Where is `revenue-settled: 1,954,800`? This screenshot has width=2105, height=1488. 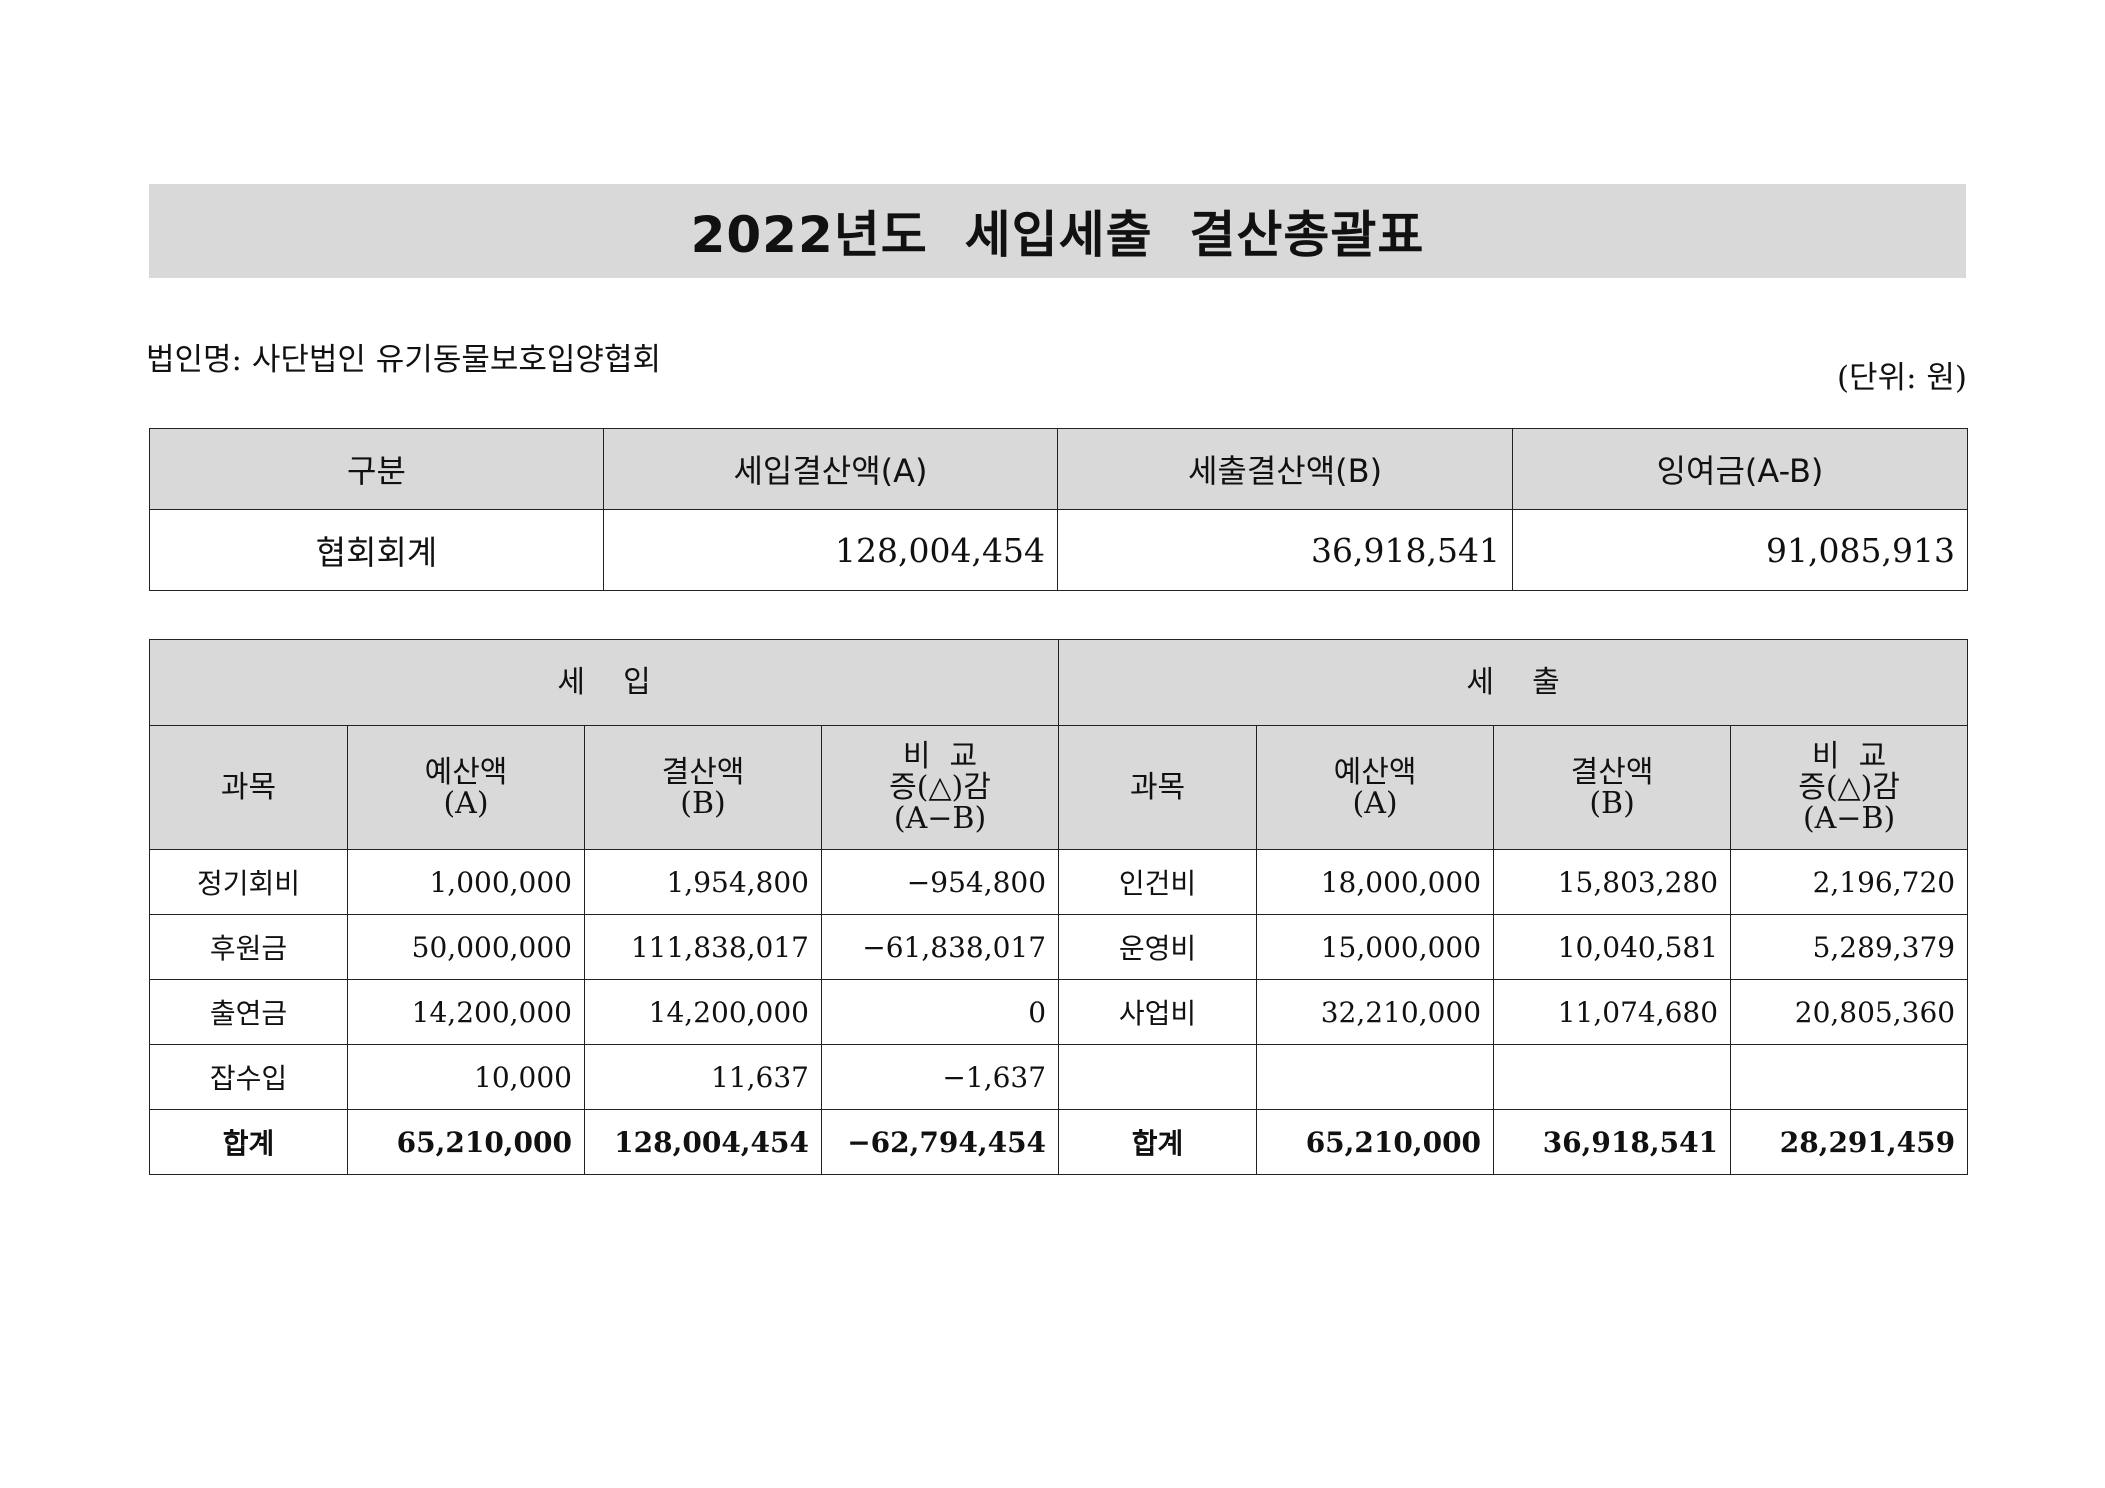 revenue-settled: 1,954,800 is located at coordinates (703, 882).